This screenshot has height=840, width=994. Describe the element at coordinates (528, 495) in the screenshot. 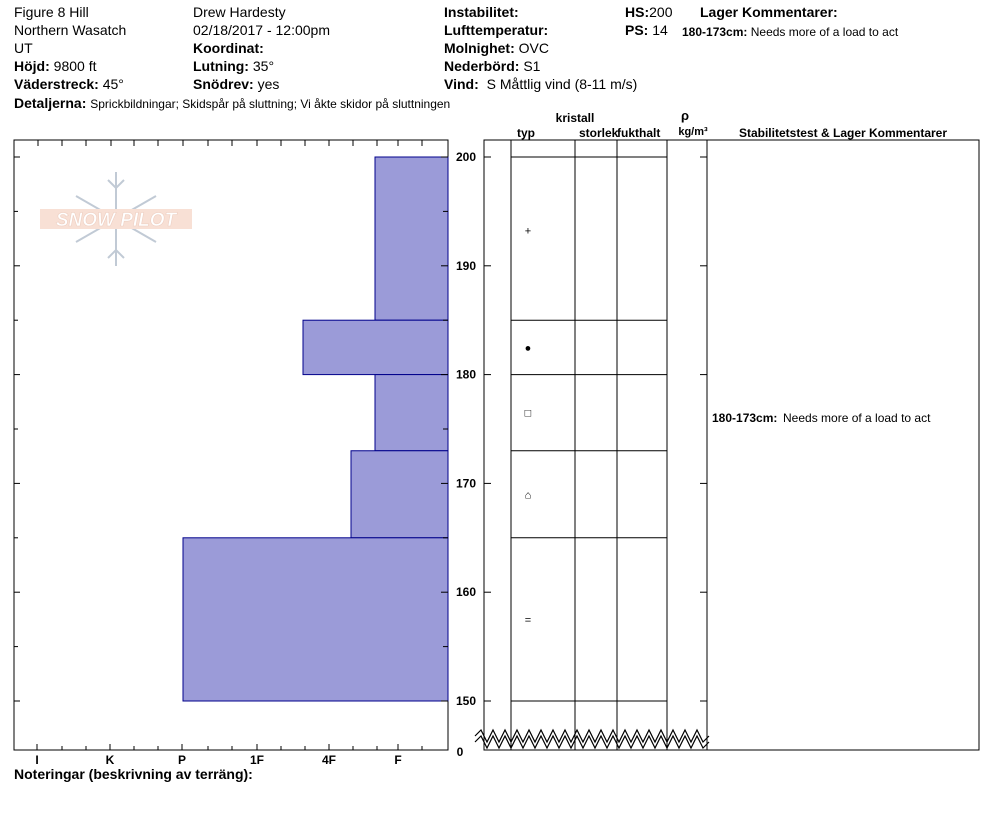

I see `grain-symbol: ⌂` at that location.